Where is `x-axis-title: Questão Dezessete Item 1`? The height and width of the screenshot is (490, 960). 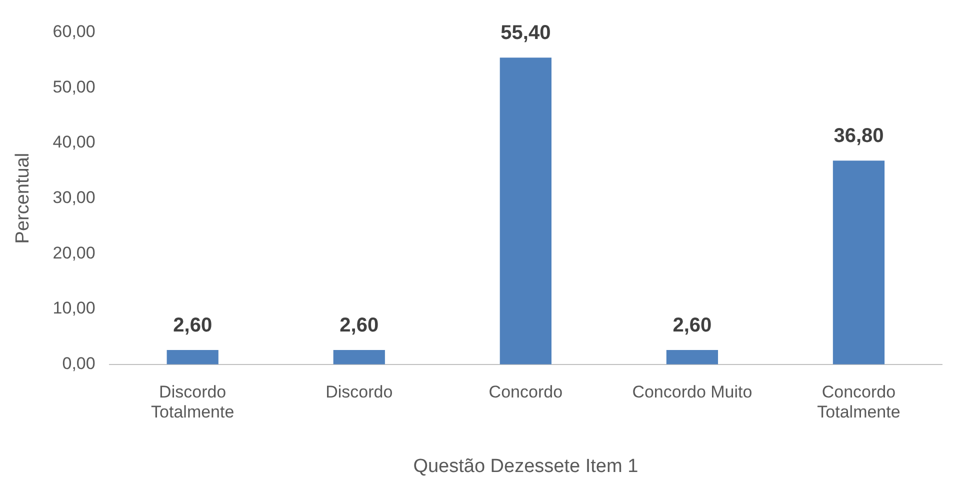
x-axis-title: Questão Dezessete Item 1 is located at coordinates (525, 466).